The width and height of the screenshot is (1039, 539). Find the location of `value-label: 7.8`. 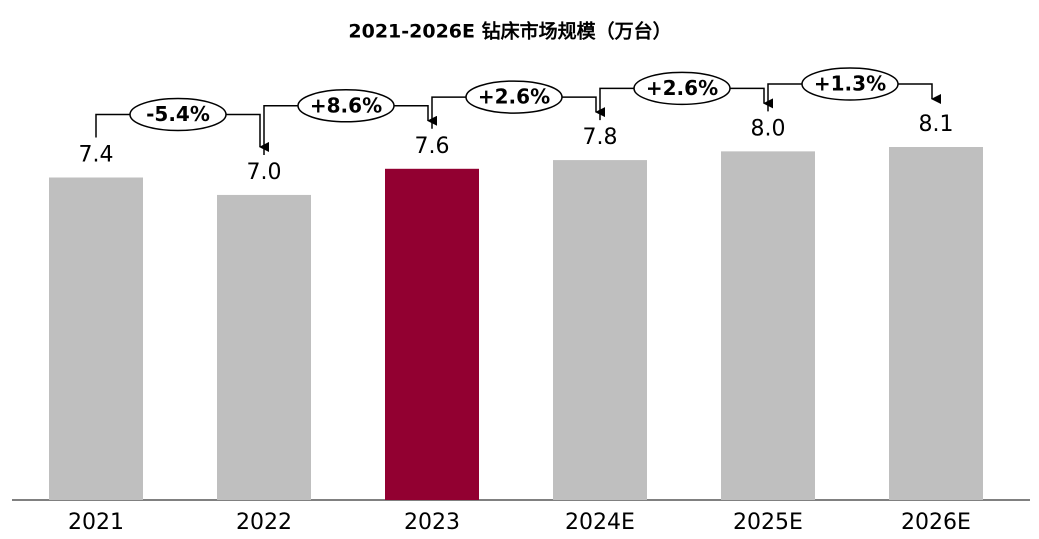

value-label: 7.8 is located at coordinates (600, 137).